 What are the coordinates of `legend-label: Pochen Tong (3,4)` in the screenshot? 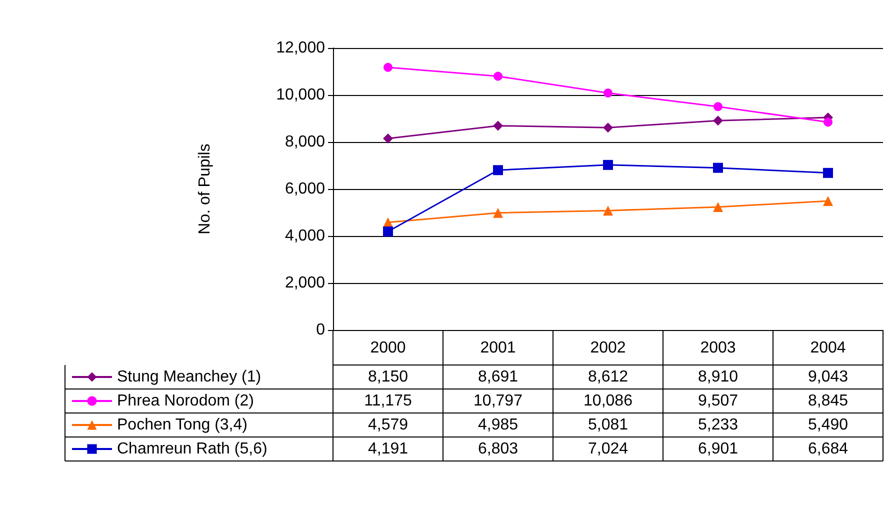 It's located at (182, 425).